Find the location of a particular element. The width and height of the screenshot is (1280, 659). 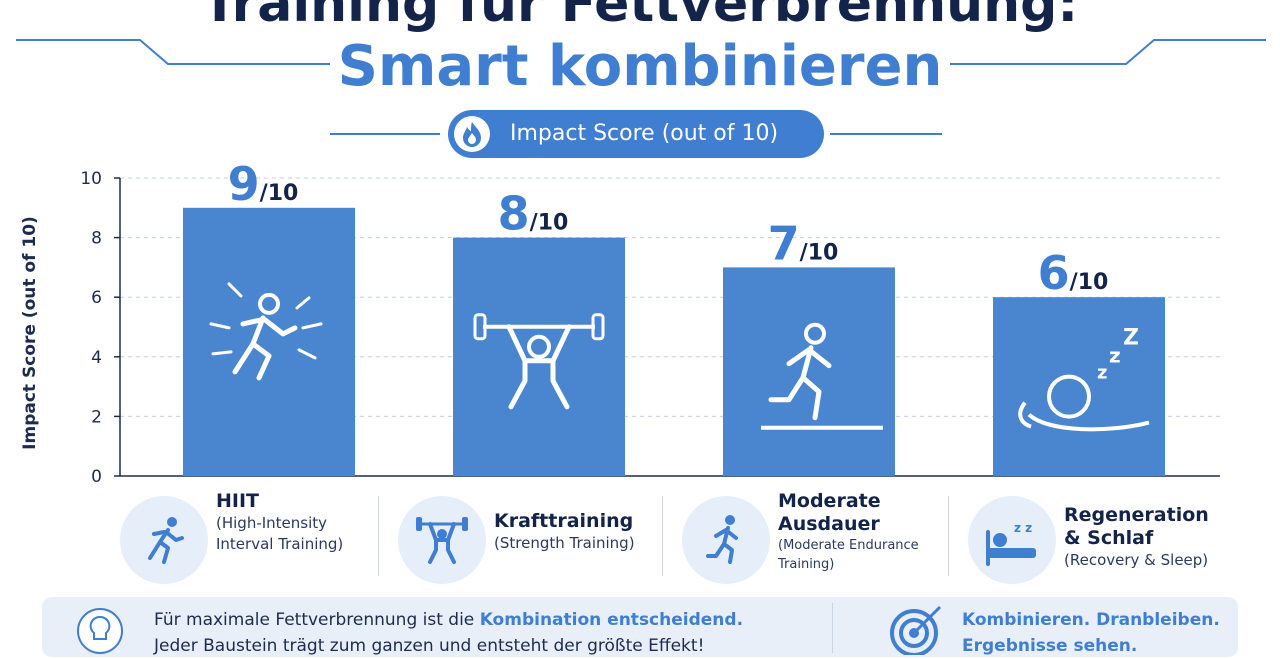

target-icon is located at coordinates (916, 630).